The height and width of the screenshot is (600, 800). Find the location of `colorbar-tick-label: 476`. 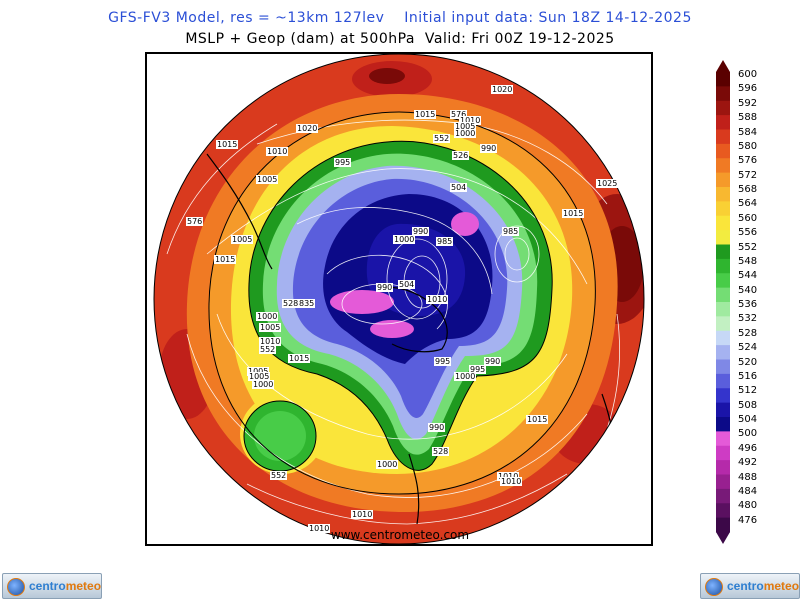

colorbar-tick-label: 476 is located at coordinates (748, 520).